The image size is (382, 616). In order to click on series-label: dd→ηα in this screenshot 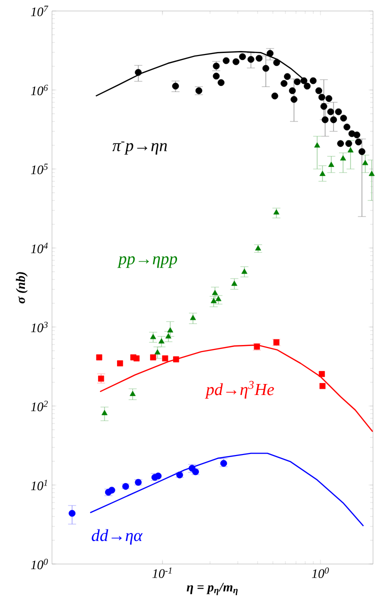, I will do `click(117, 537)`.